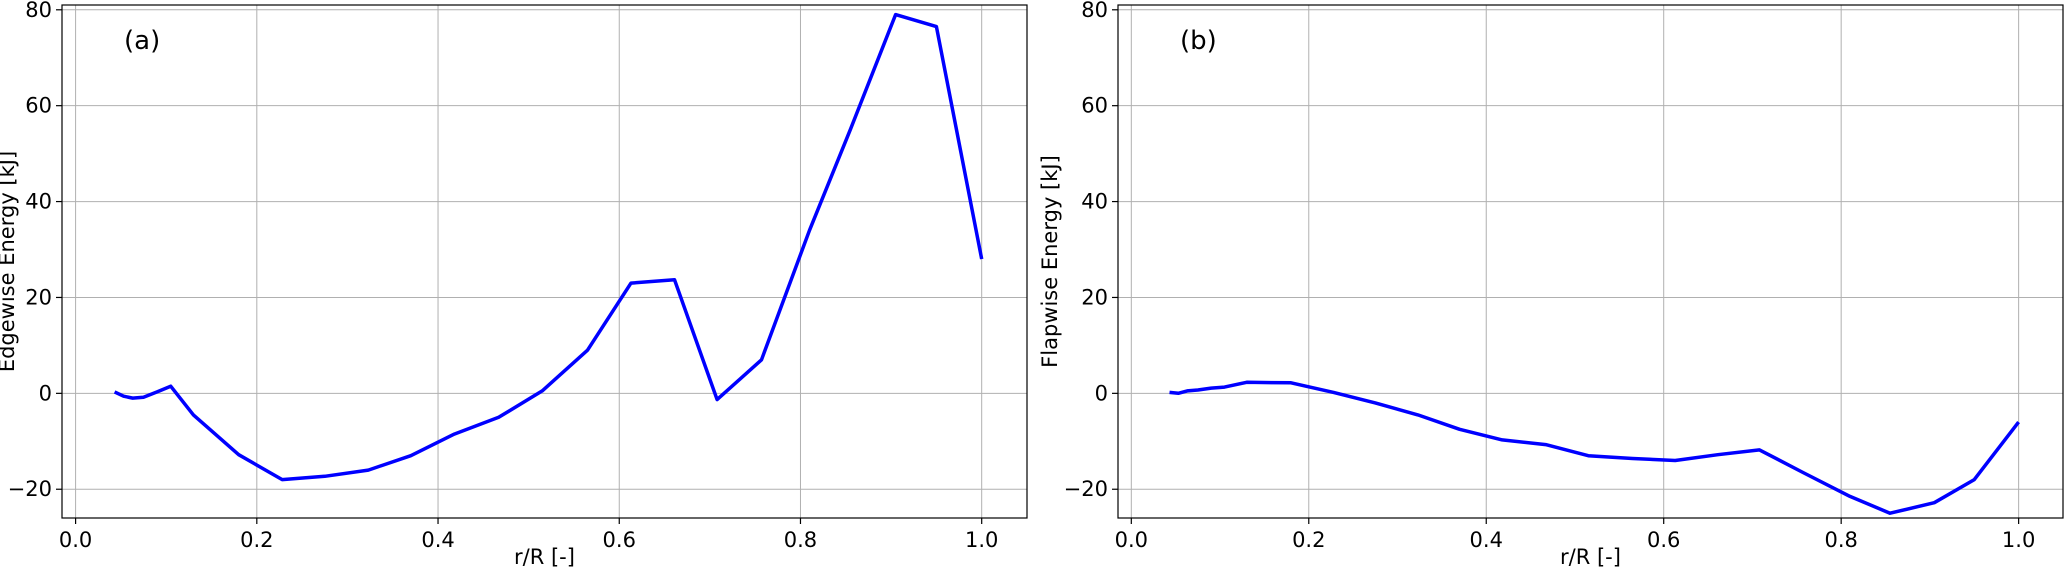  What do you see at coordinates (142, 41) in the screenshot?
I see `panel-annotation: (a)` at bounding box center [142, 41].